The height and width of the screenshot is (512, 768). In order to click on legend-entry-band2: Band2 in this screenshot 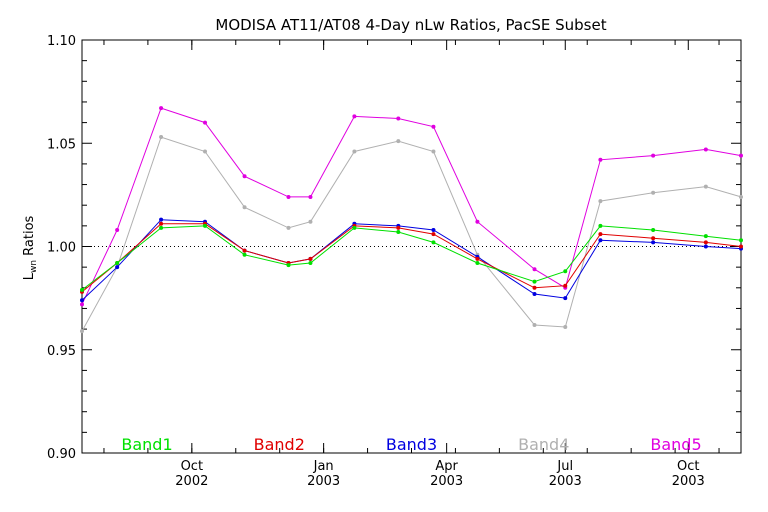, I will do `click(279, 444)`.